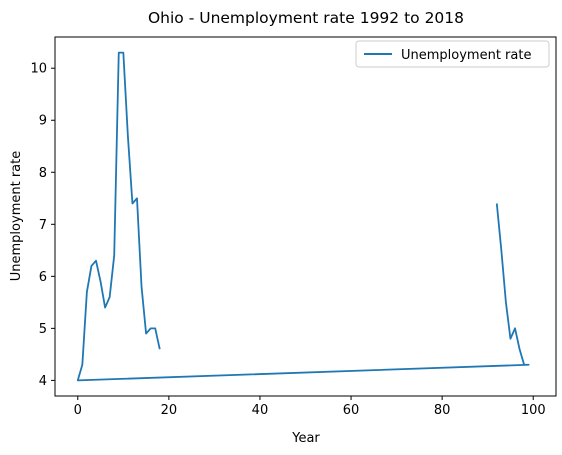 The height and width of the screenshot is (455, 562). I want to click on y-tick-label: 7, so click(43, 225).